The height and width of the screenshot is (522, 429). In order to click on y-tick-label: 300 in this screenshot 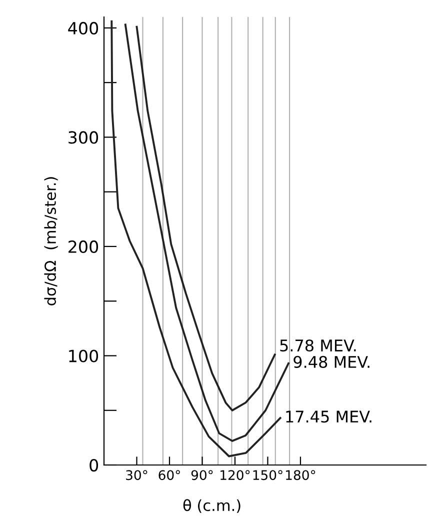, I will do `click(83, 137)`.